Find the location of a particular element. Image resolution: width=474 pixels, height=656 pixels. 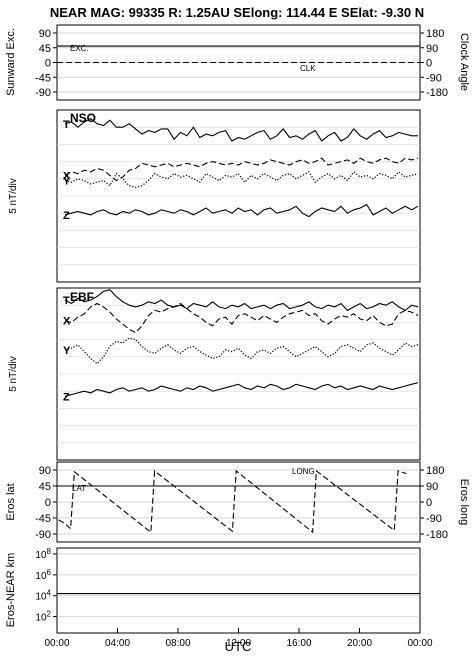

panel-eros-grid is located at coordinates (238, 502).